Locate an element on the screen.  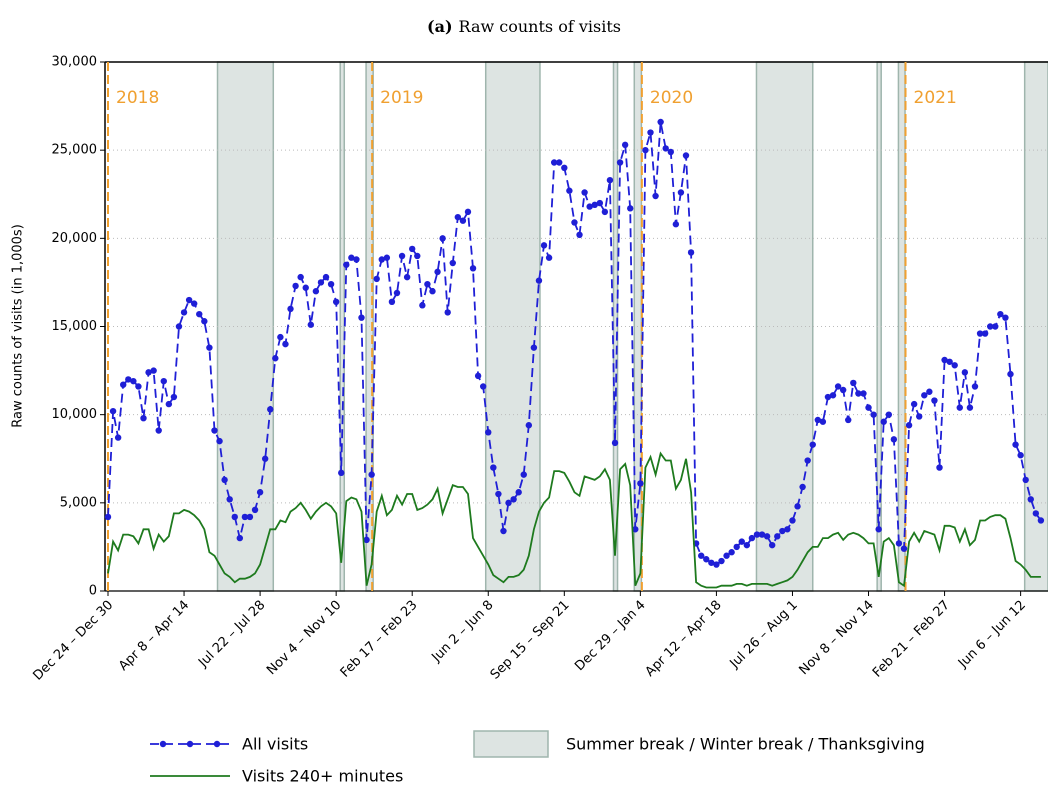
y-tick-label: 15,000 is located at coordinates (75, 326).